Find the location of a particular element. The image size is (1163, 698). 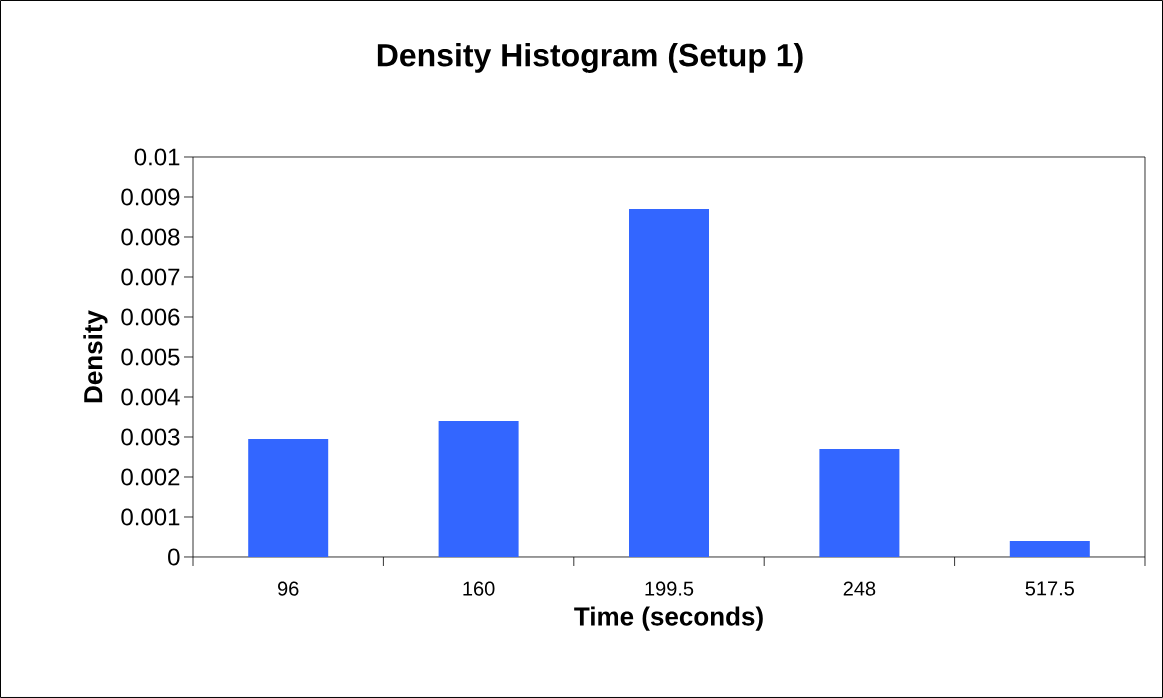

y-tick-label: 0.002 is located at coordinates (150, 477).